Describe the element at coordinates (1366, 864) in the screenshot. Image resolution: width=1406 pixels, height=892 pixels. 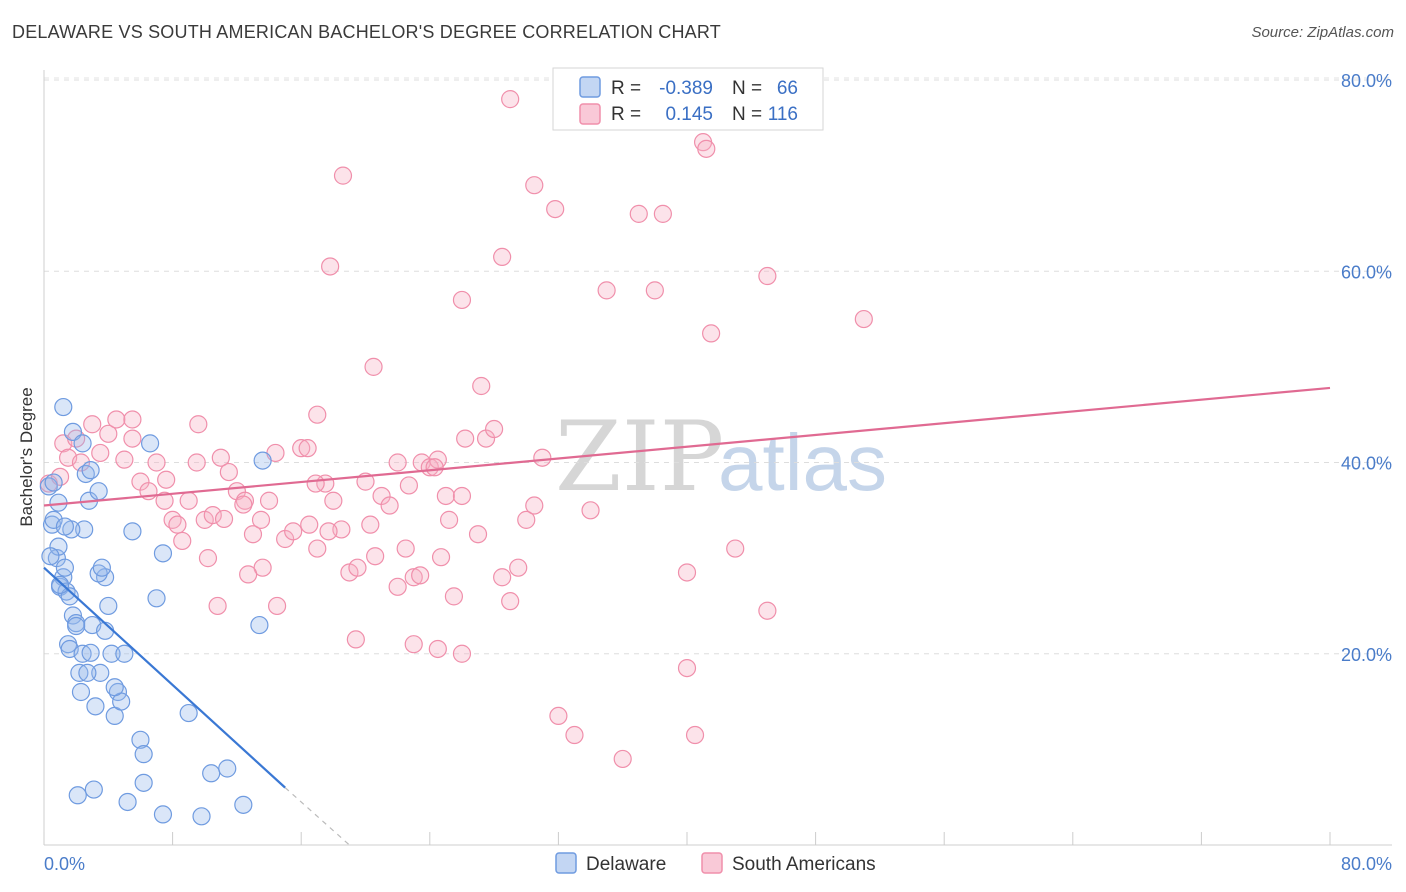
I see `x-tick-label-max: 80.0%` at that location.